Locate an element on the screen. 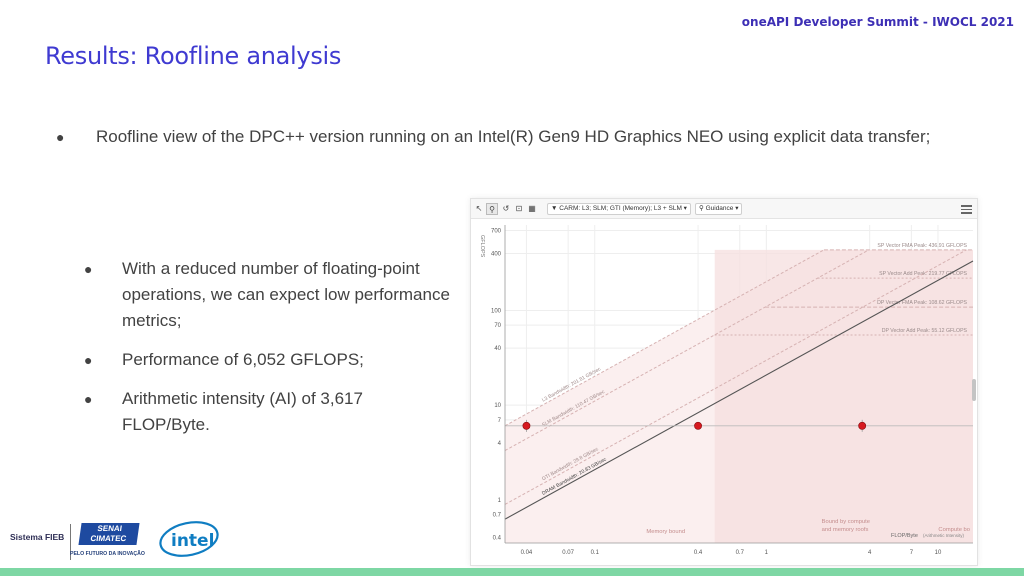  y-tick-label: 700 is located at coordinates (496, 231).